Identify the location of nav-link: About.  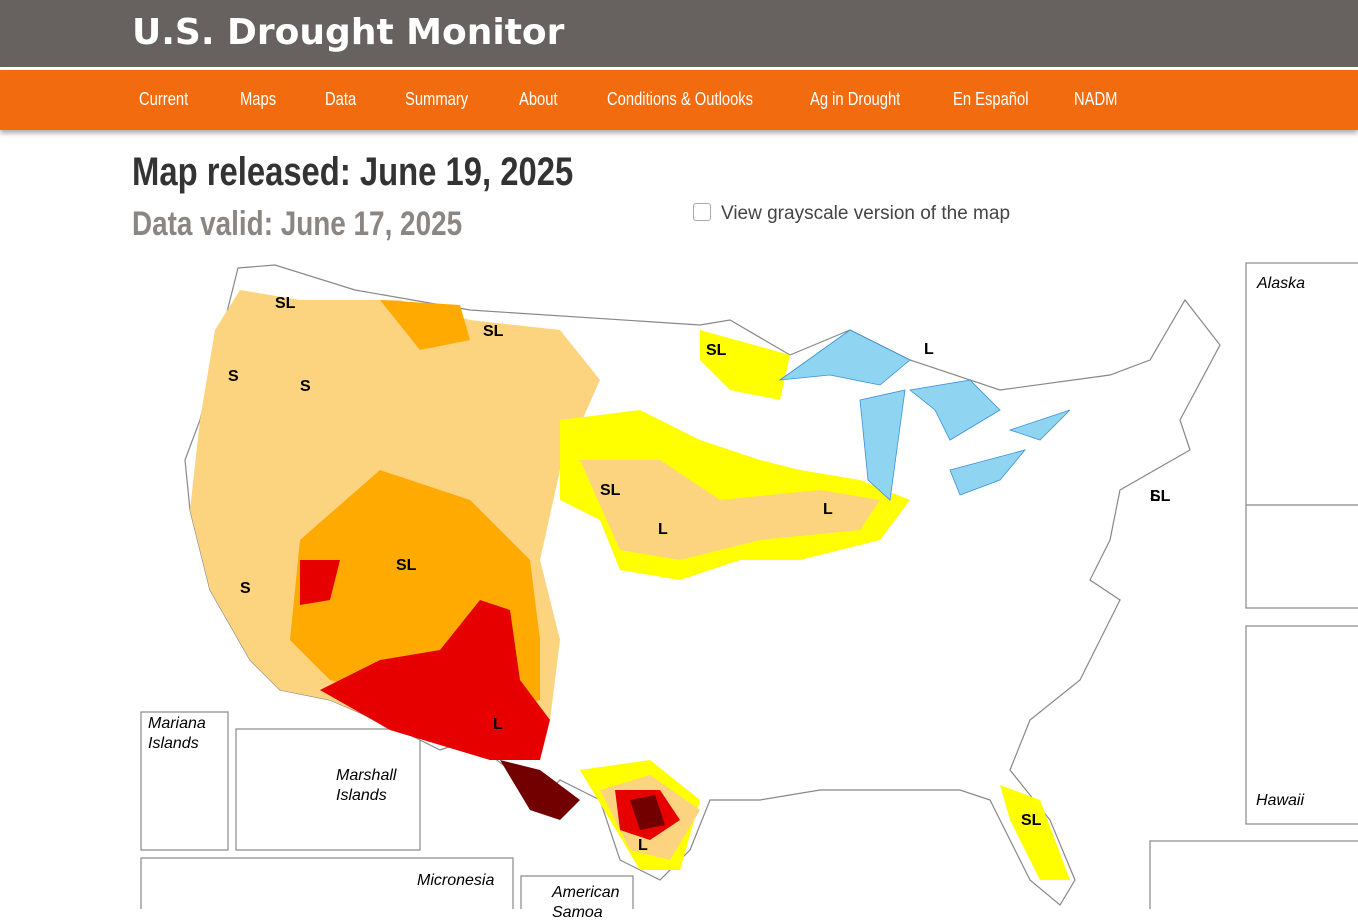
(538, 99).